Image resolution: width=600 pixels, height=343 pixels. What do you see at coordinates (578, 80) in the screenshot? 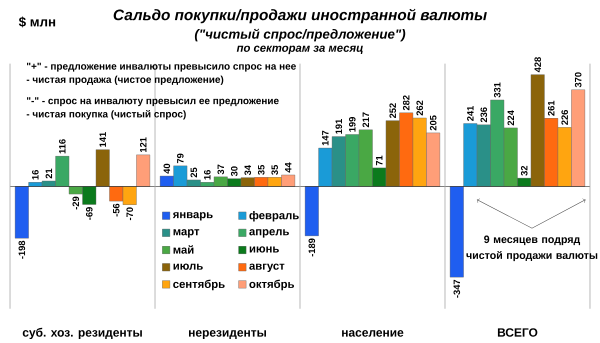
I see `data-label: 370` at bounding box center [578, 80].